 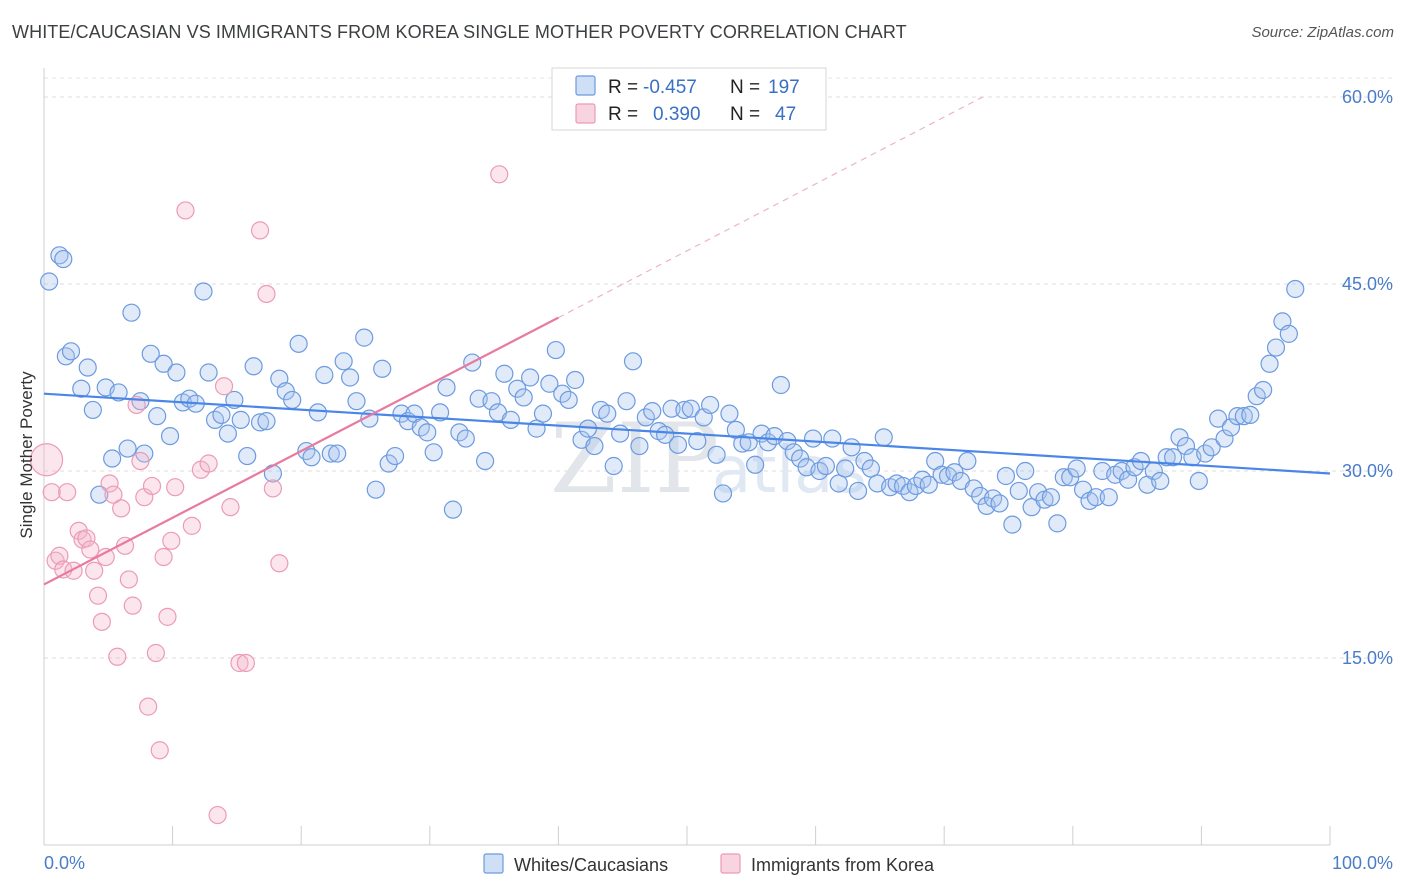 What do you see at coordinates (1367, 284) in the screenshot?
I see `y-tick-label: 45.0%` at bounding box center [1367, 284].